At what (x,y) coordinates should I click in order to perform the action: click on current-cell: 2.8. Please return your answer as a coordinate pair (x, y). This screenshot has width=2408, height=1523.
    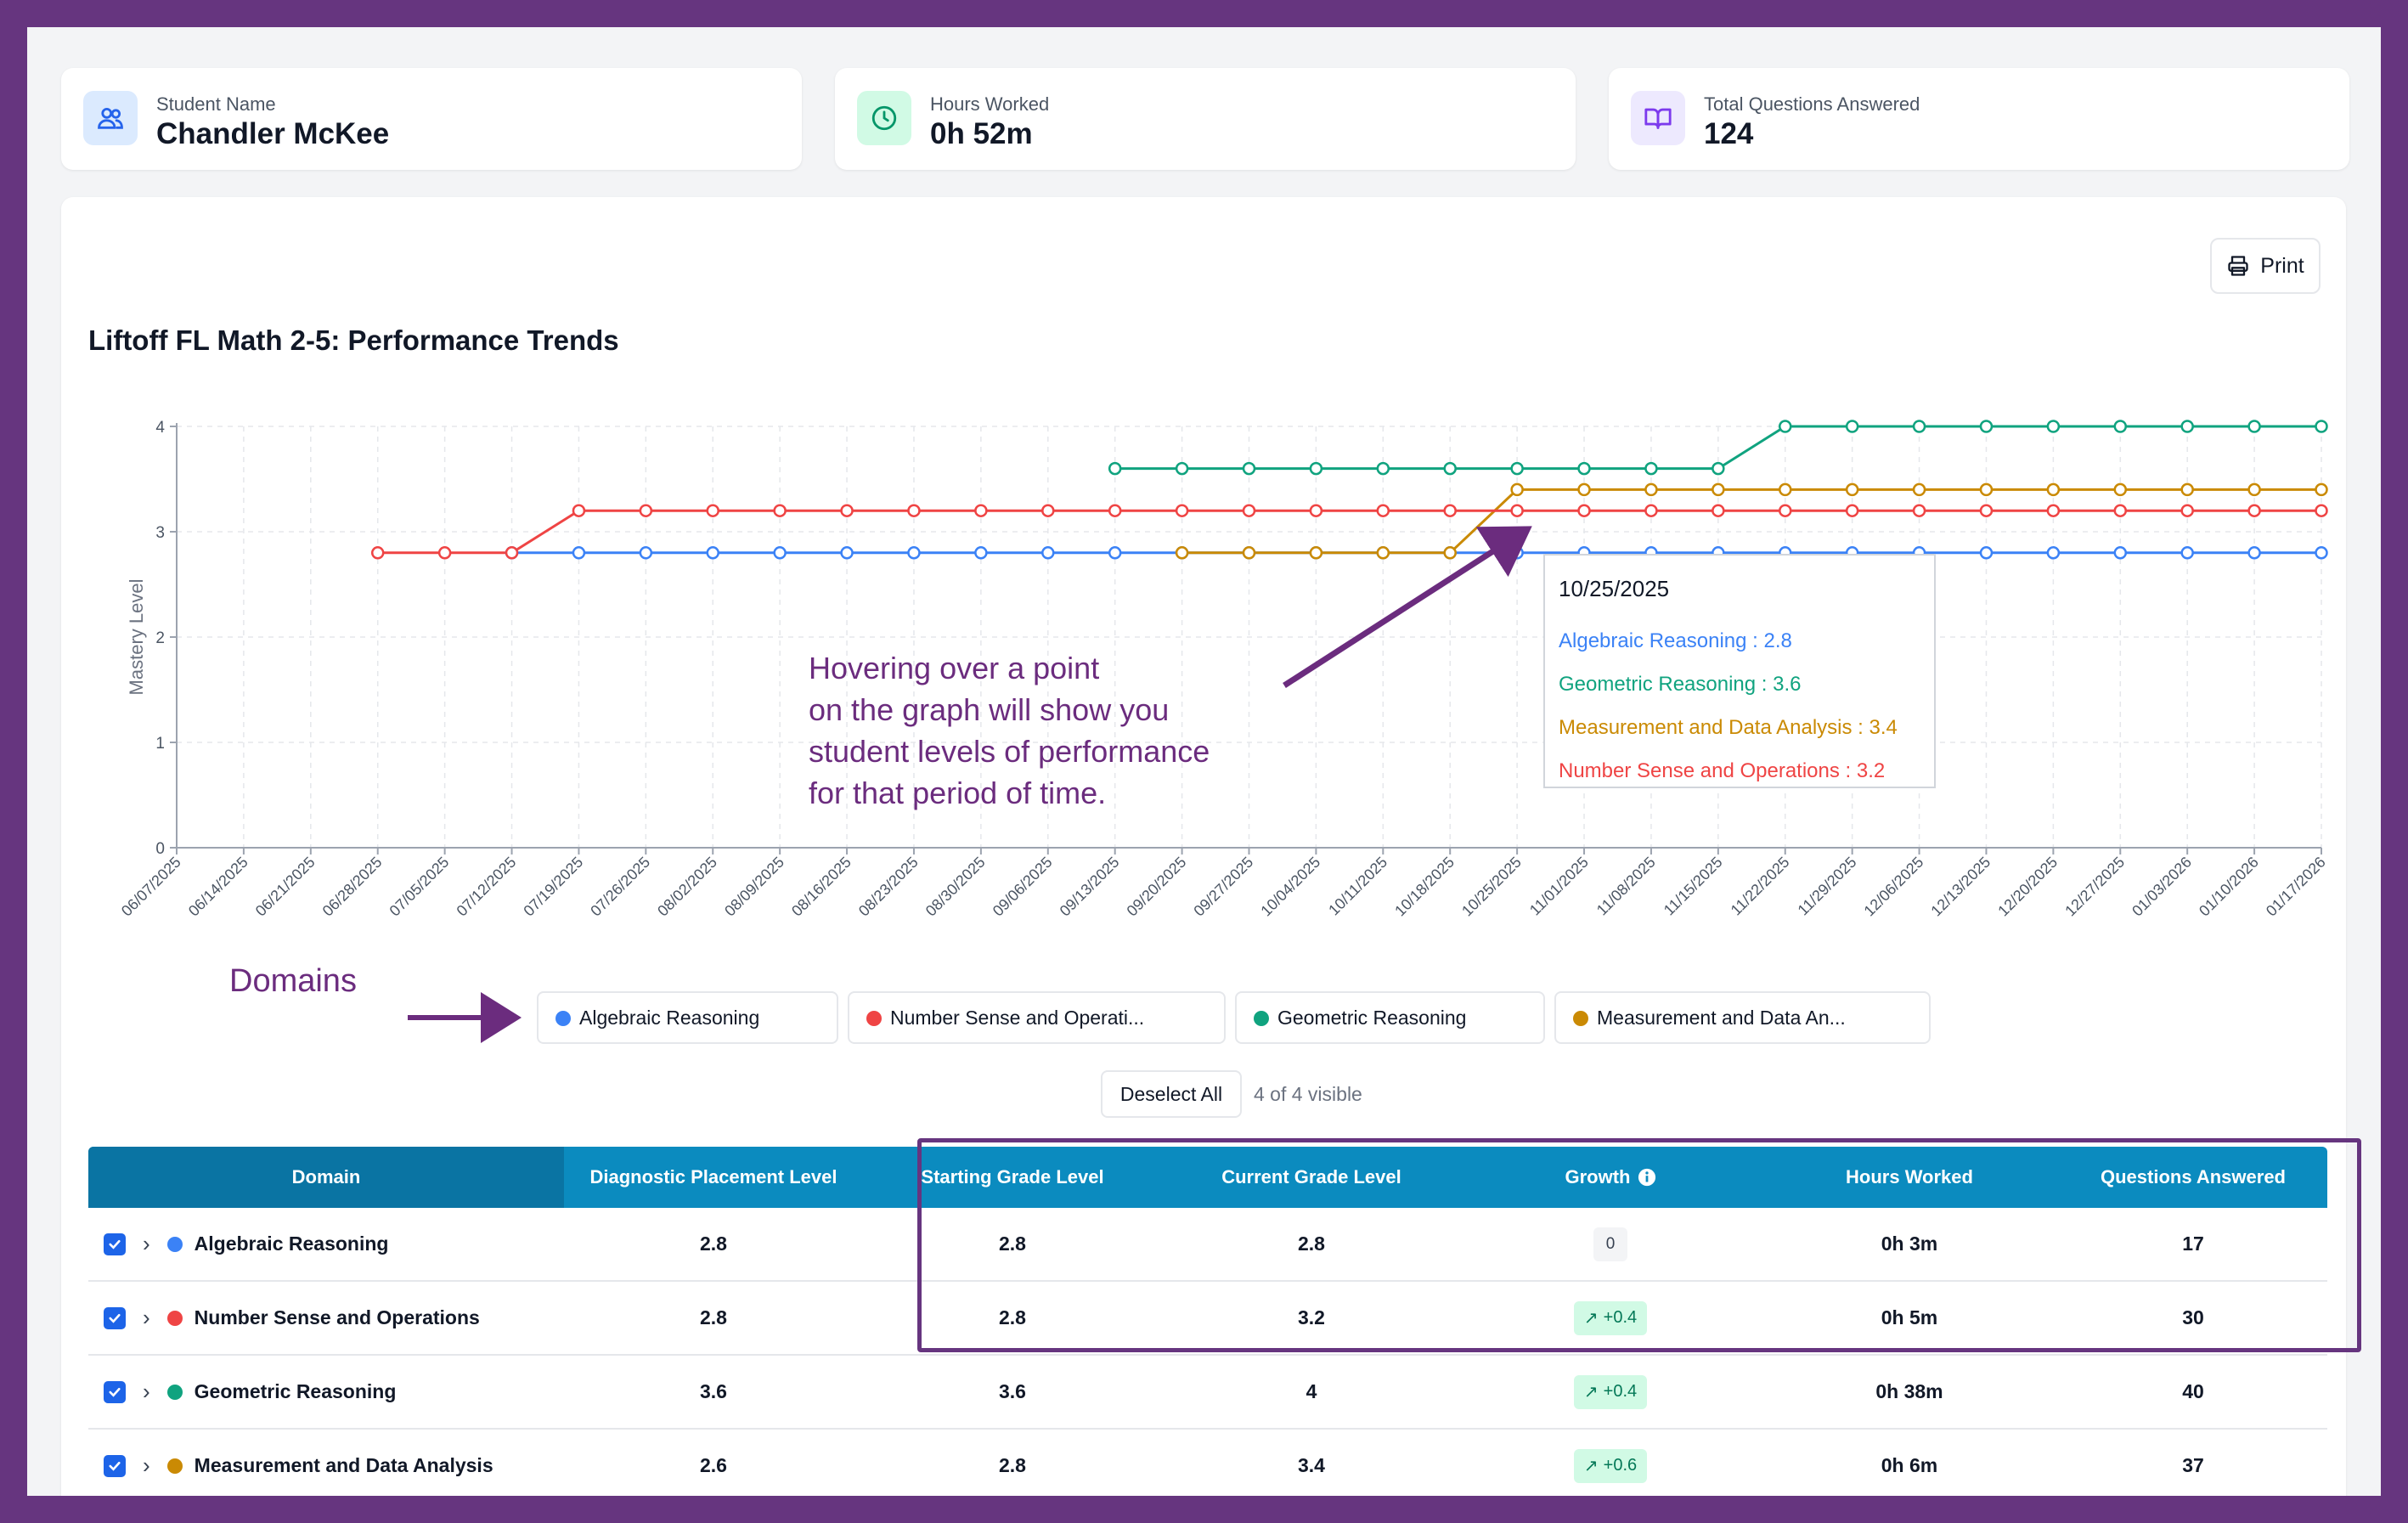
    Looking at the image, I should click on (1312, 1244).